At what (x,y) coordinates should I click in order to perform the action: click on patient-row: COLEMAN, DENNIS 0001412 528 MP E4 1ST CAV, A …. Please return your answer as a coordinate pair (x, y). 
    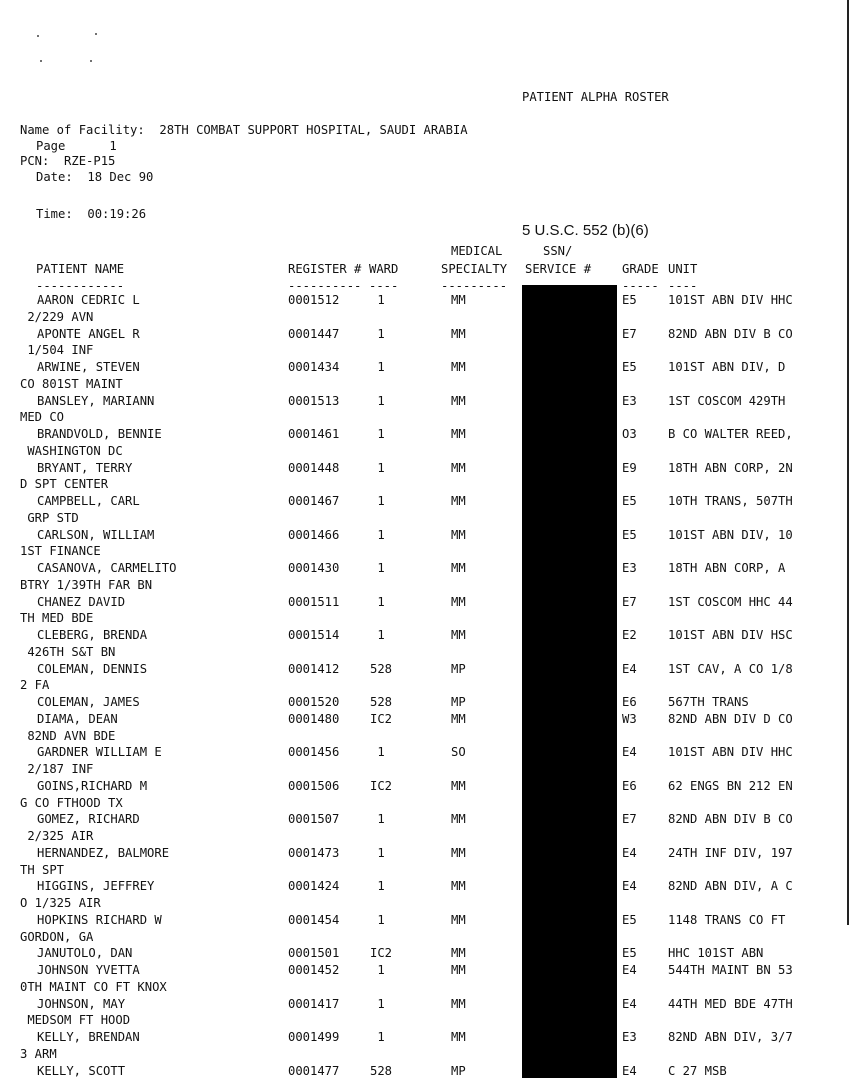
    Looking at the image, I should click on (422, 669).